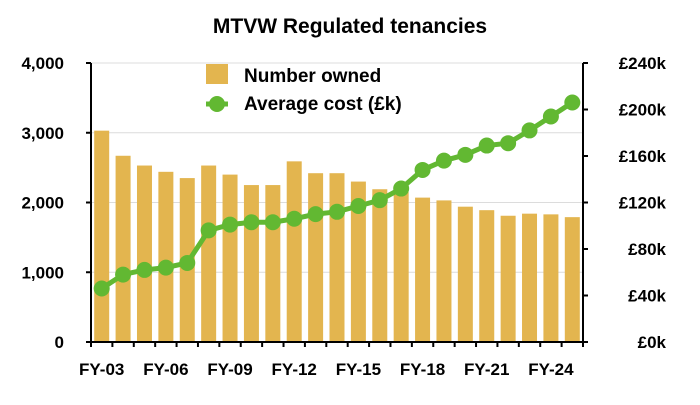  I want to click on chart-title: MTVW Regulated tenancies, so click(350, 26).